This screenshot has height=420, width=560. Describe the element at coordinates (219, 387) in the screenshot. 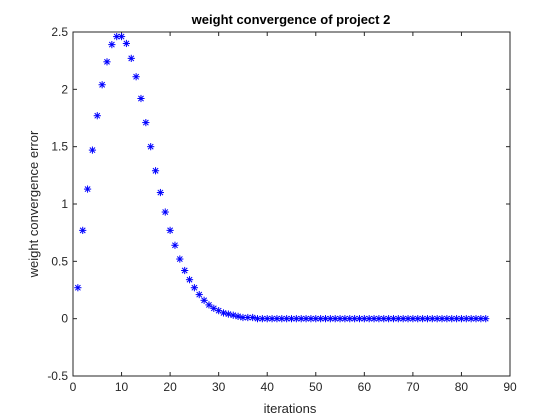

I see `x-tick-label: 30` at that location.